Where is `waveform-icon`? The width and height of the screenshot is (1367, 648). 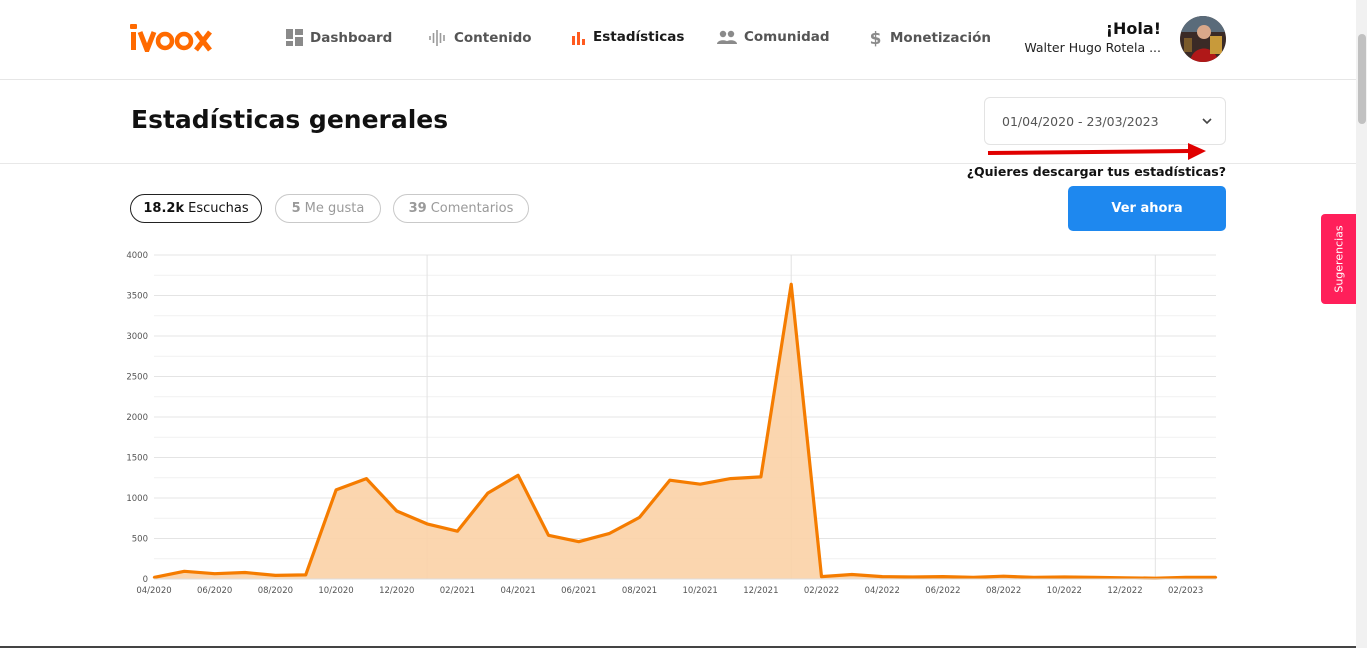
waveform-icon is located at coordinates (437, 38).